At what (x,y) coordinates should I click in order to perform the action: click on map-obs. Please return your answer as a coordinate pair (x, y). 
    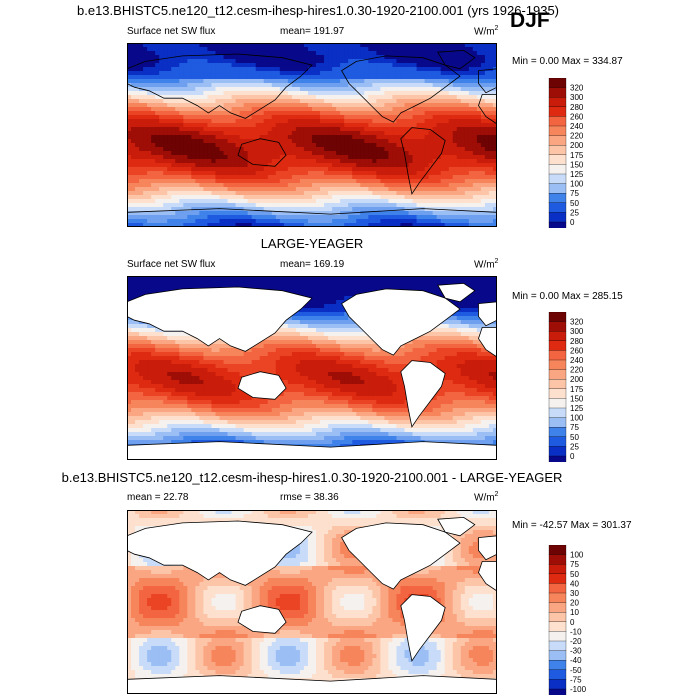
    Looking at the image, I should click on (312, 368).